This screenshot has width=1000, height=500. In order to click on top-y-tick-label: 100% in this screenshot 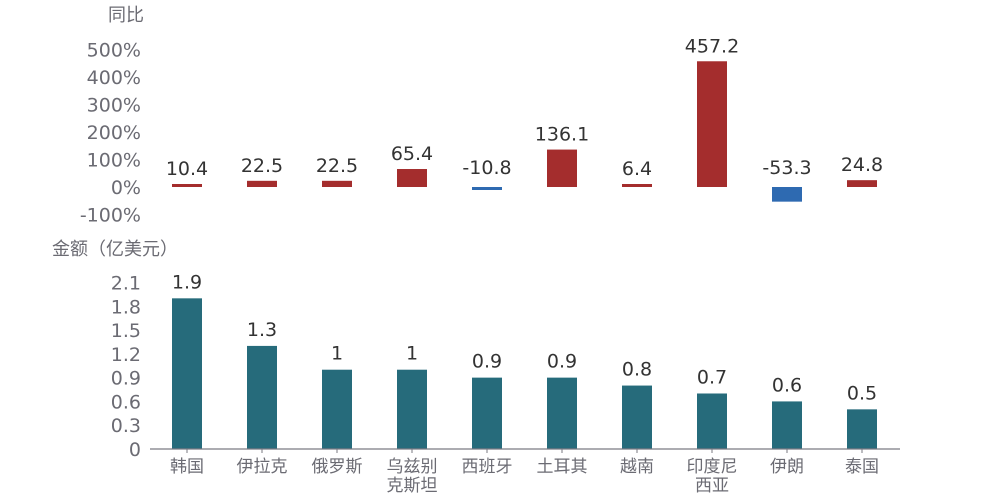, I will do `click(114, 161)`.